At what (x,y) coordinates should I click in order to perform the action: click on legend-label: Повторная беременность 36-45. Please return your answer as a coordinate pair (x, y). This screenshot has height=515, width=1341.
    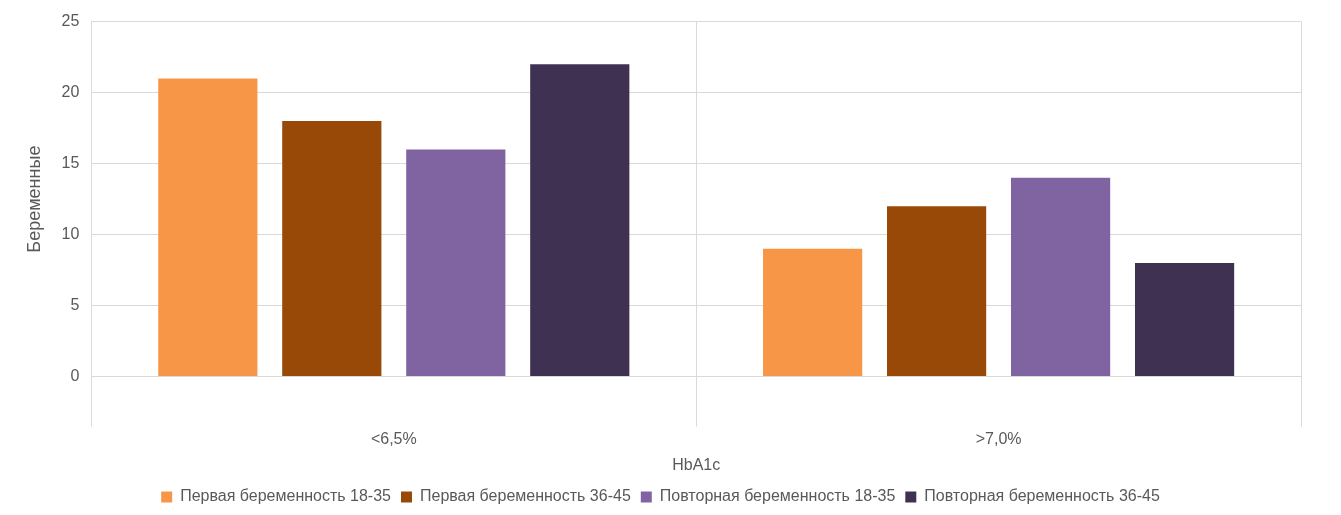
    Looking at the image, I should click on (1042, 496).